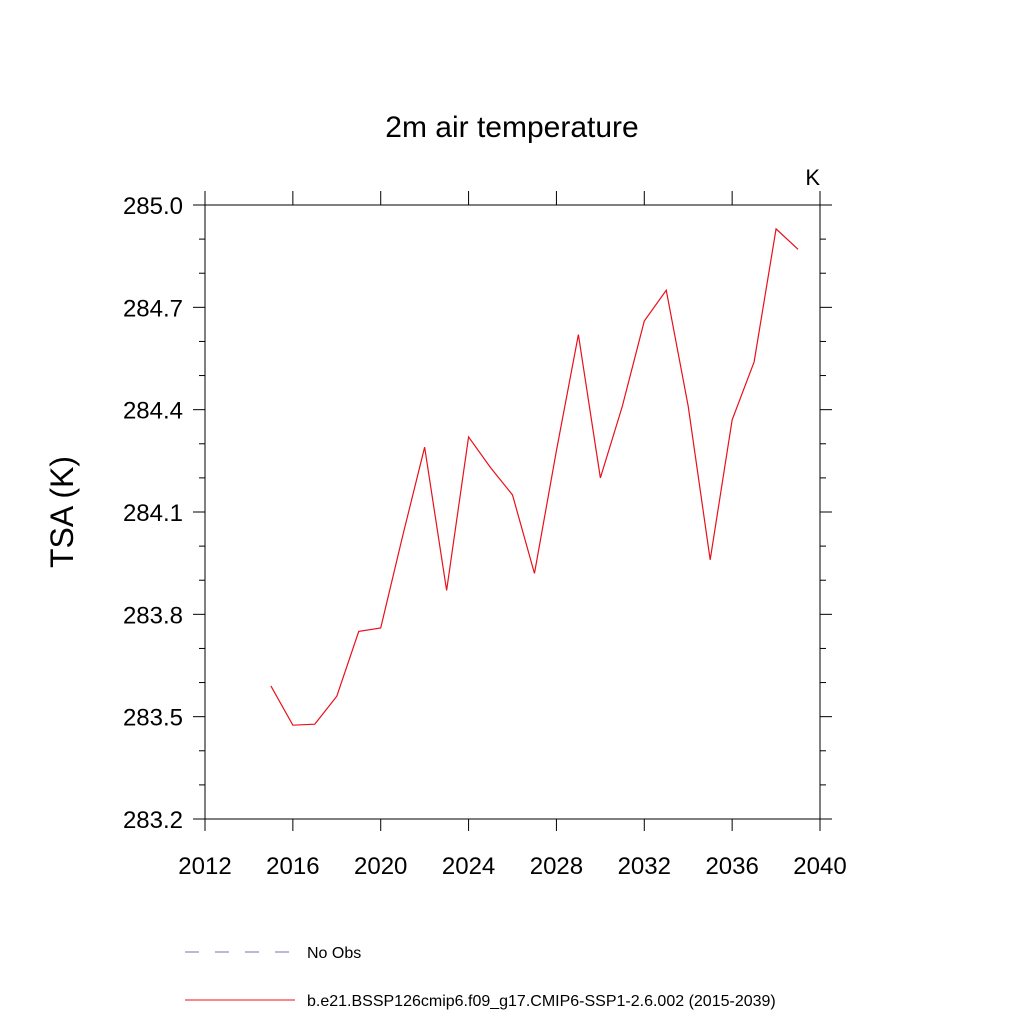 The image size is (1024, 1024). What do you see at coordinates (334, 953) in the screenshot?
I see `legend-label-0: No Obs` at bounding box center [334, 953].